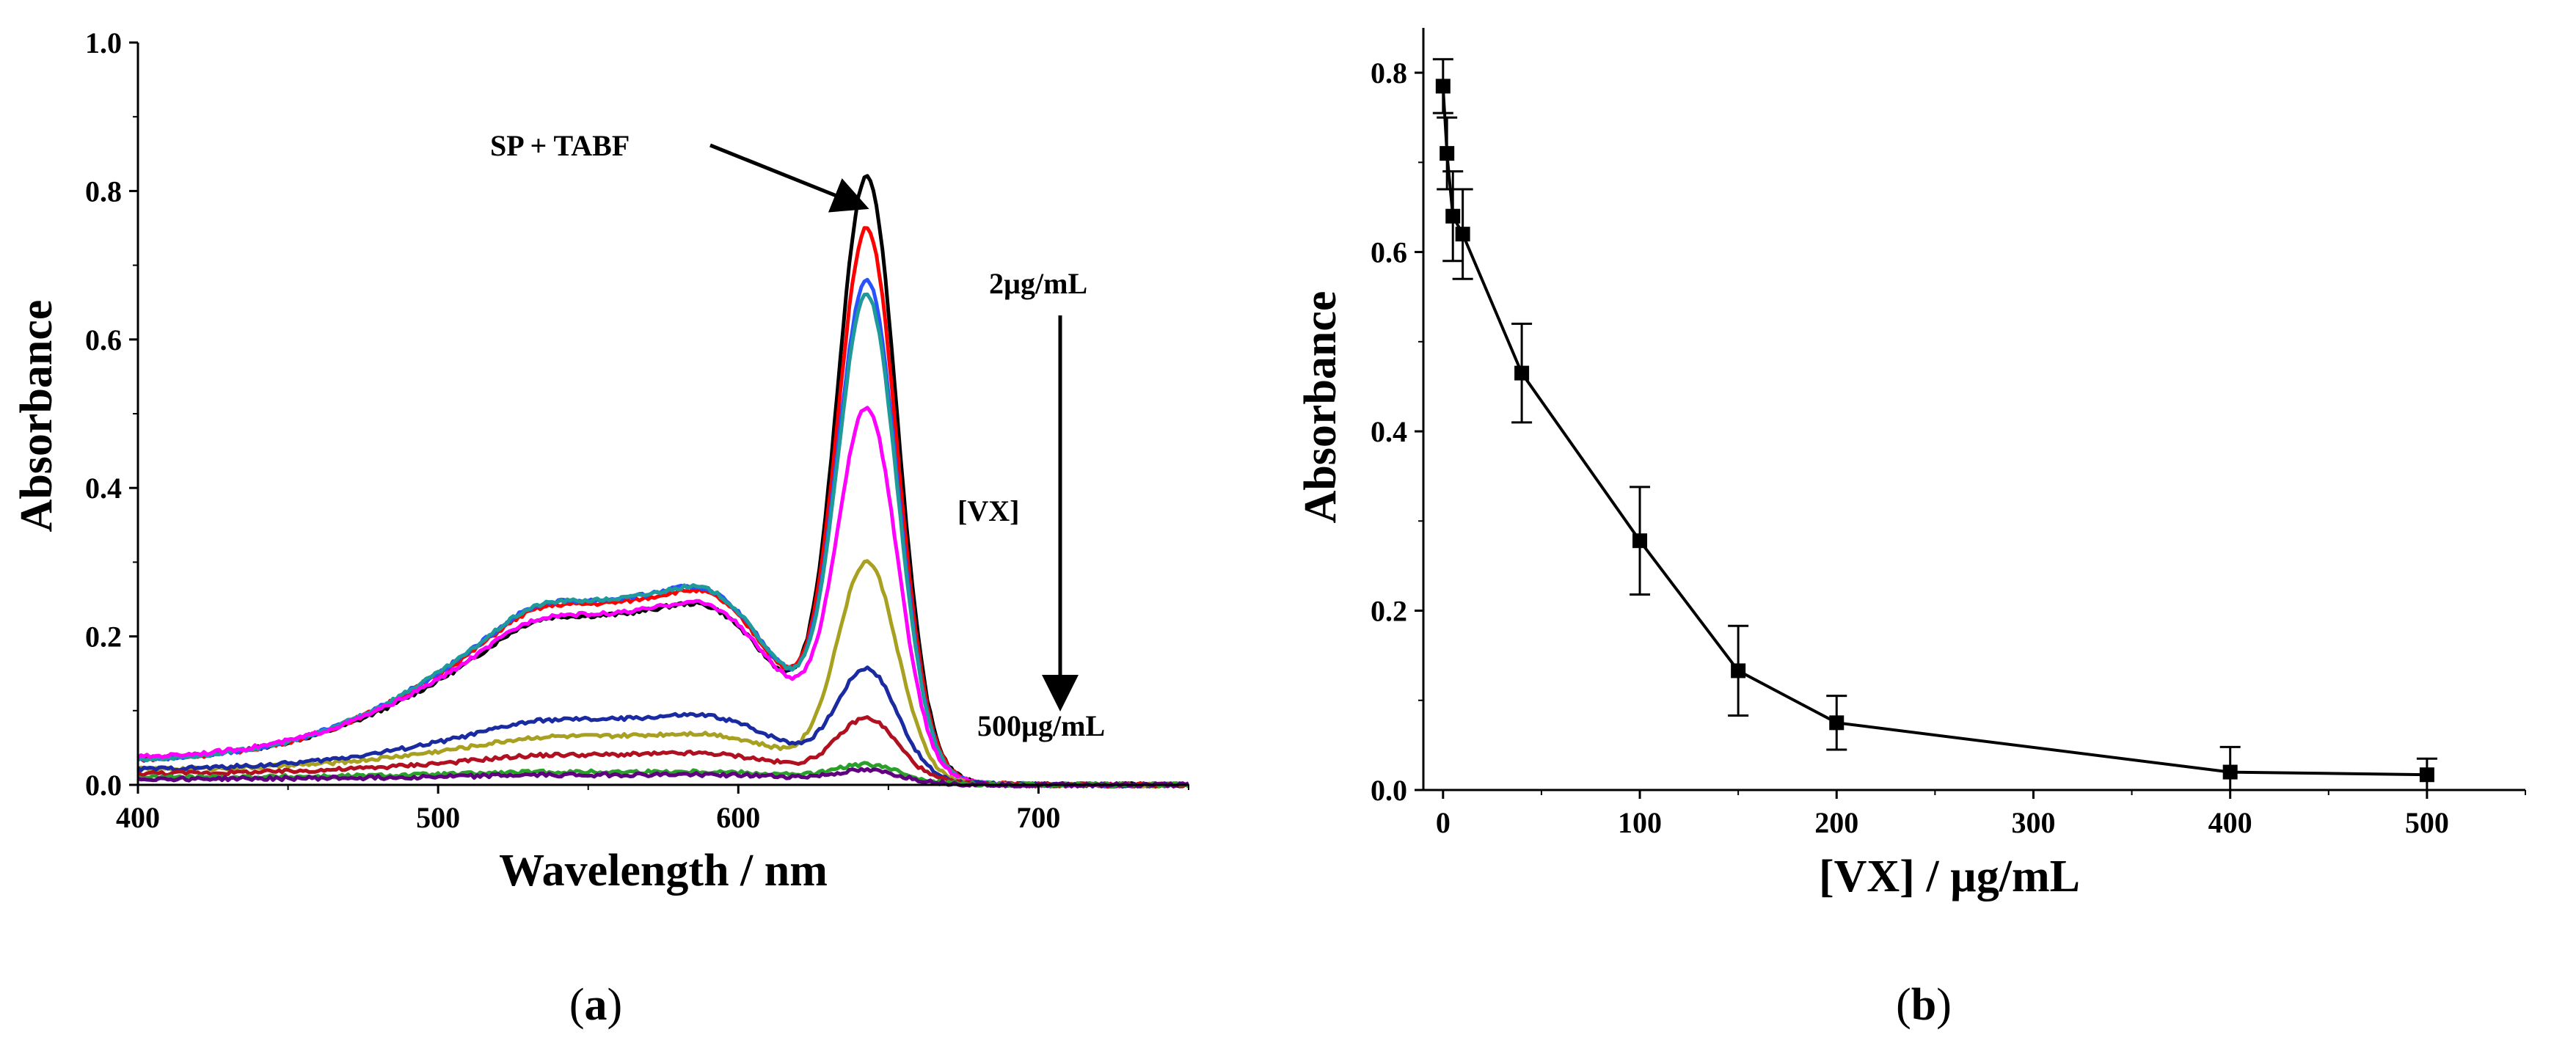  Describe the element at coordinates (595, 1005) in the screenshot. I see `panel-a-caption: (a)` at that location.